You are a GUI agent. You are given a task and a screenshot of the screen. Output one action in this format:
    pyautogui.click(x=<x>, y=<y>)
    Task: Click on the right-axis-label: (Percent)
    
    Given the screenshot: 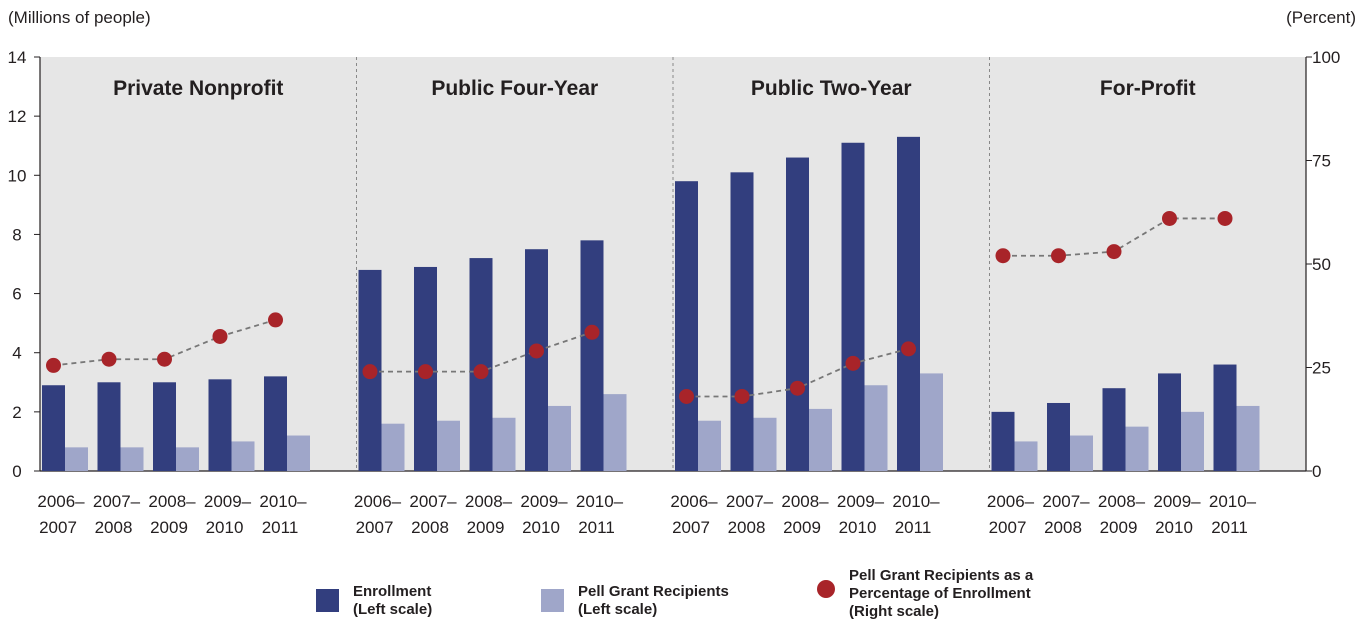 What is the action you would take?
    pyautogui.click(x=1321, y=17)
    